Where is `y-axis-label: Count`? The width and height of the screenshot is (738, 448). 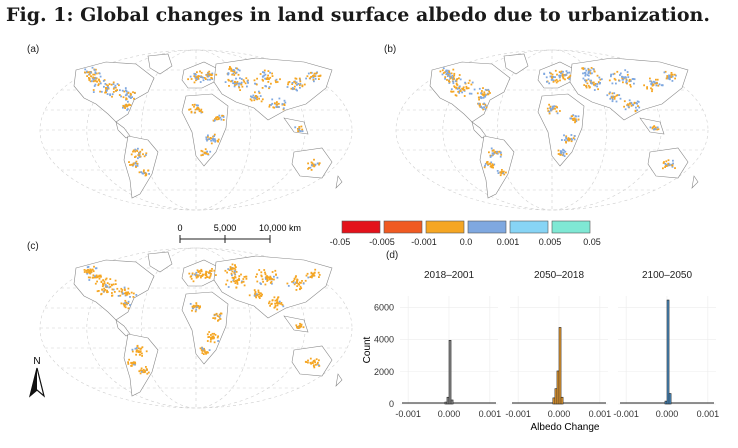
y-axis-label: Count is located at coordinates (367, 349).